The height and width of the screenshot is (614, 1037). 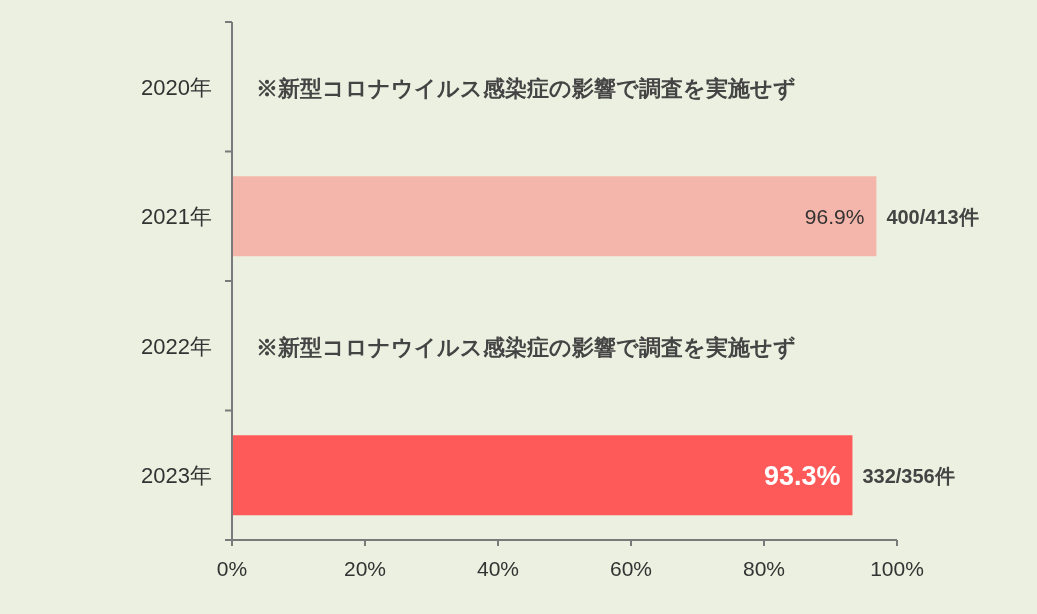 I want to click on data-label: 93.3%, so click(x=802, y=476).